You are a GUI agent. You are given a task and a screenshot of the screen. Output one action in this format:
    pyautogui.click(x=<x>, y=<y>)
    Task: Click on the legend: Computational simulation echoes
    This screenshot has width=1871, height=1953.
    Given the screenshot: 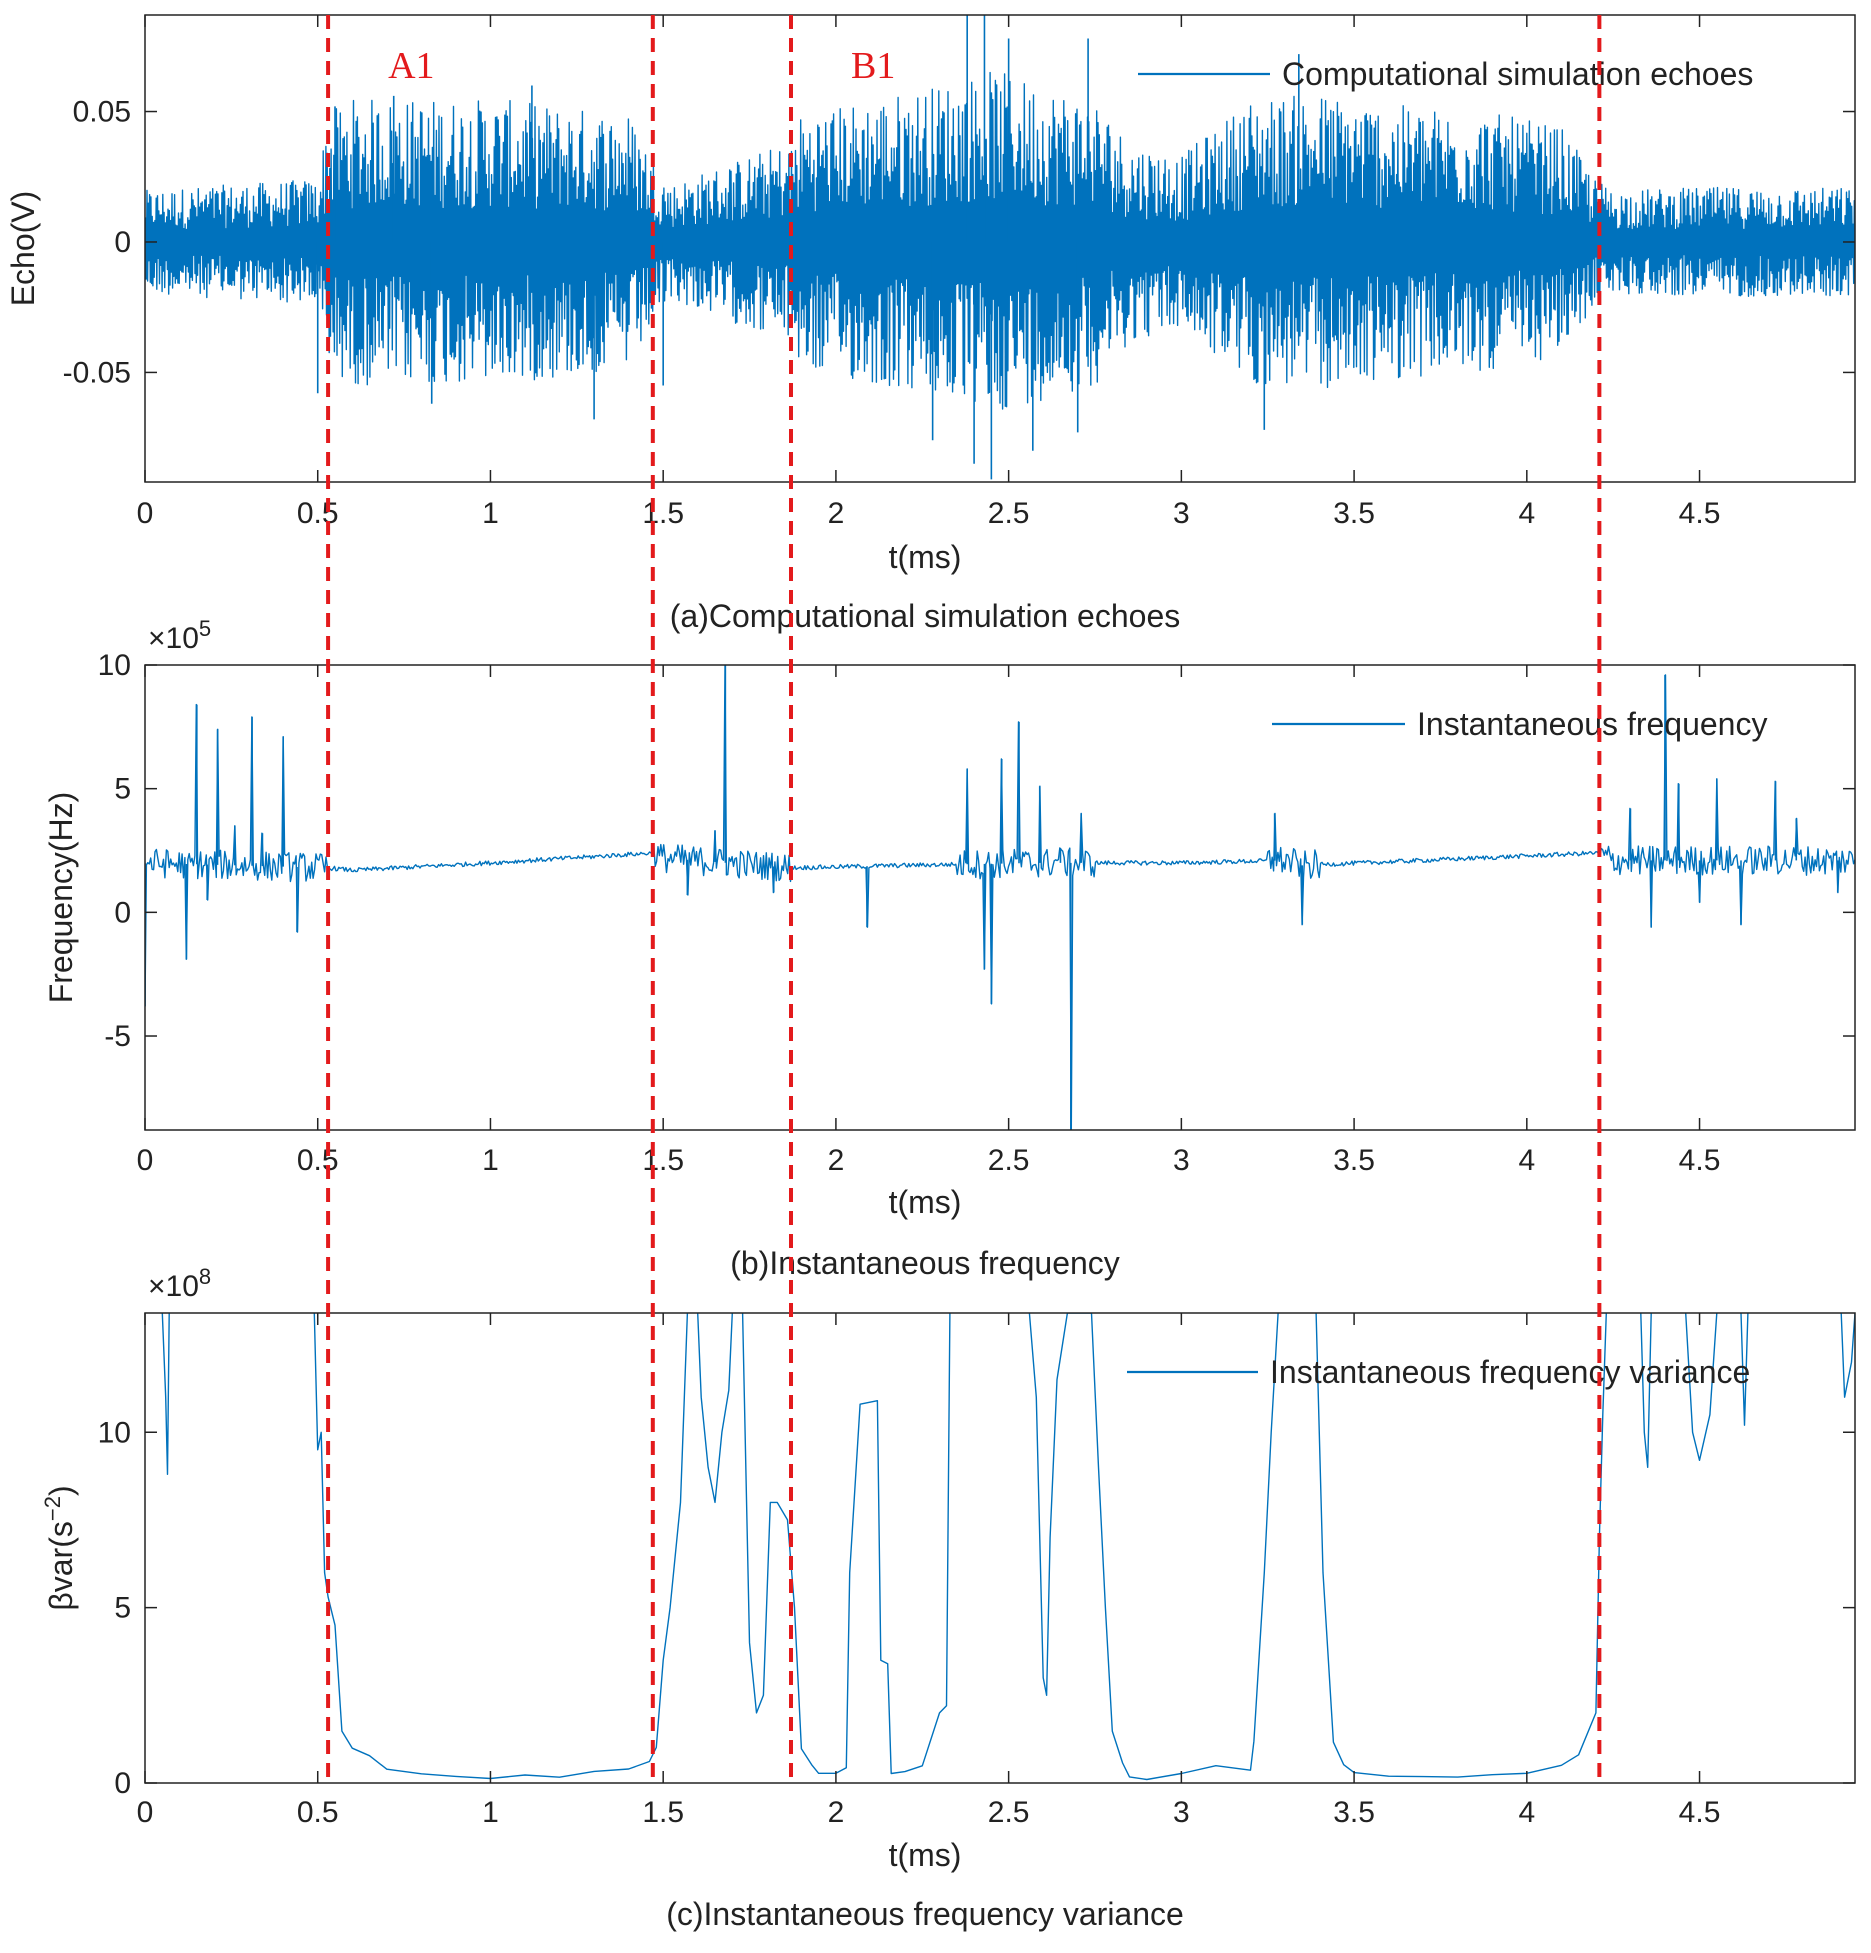 What is the action you would take?
    pyautogui.click(x=1445, y=74)
    